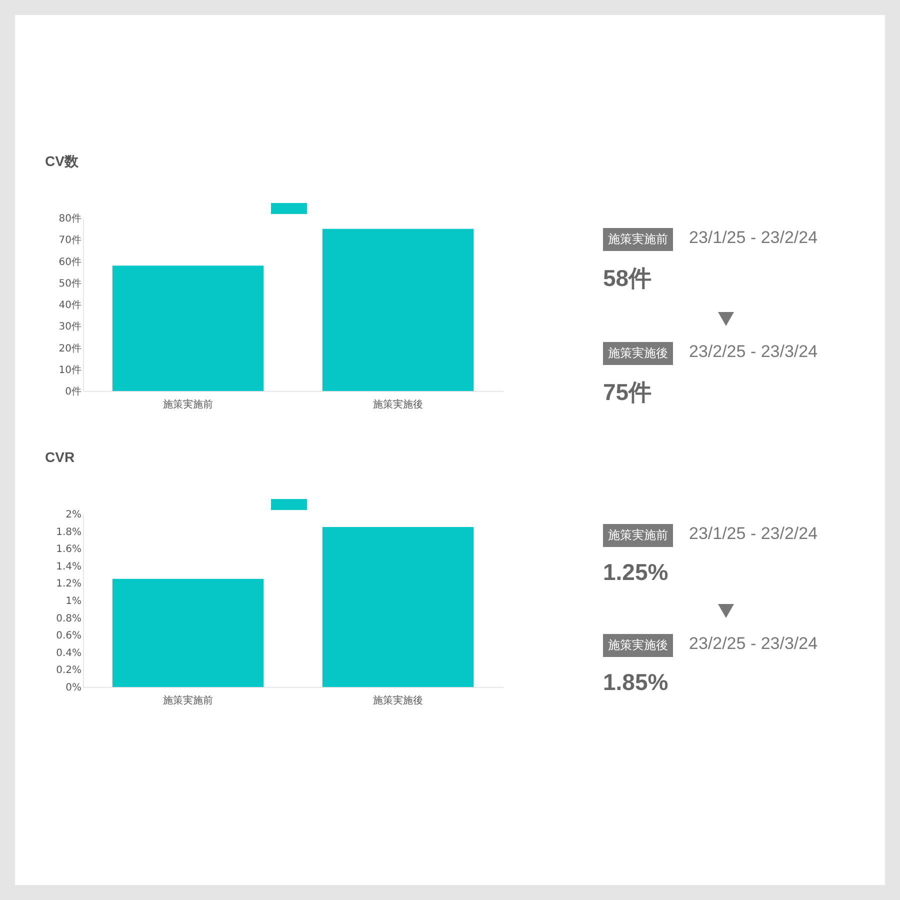 The width and height of the screenshot is (900, 900). Describe the element at coordinates (70, 240) in the screenshot. I see `y-tick-label: 70件` at that location.